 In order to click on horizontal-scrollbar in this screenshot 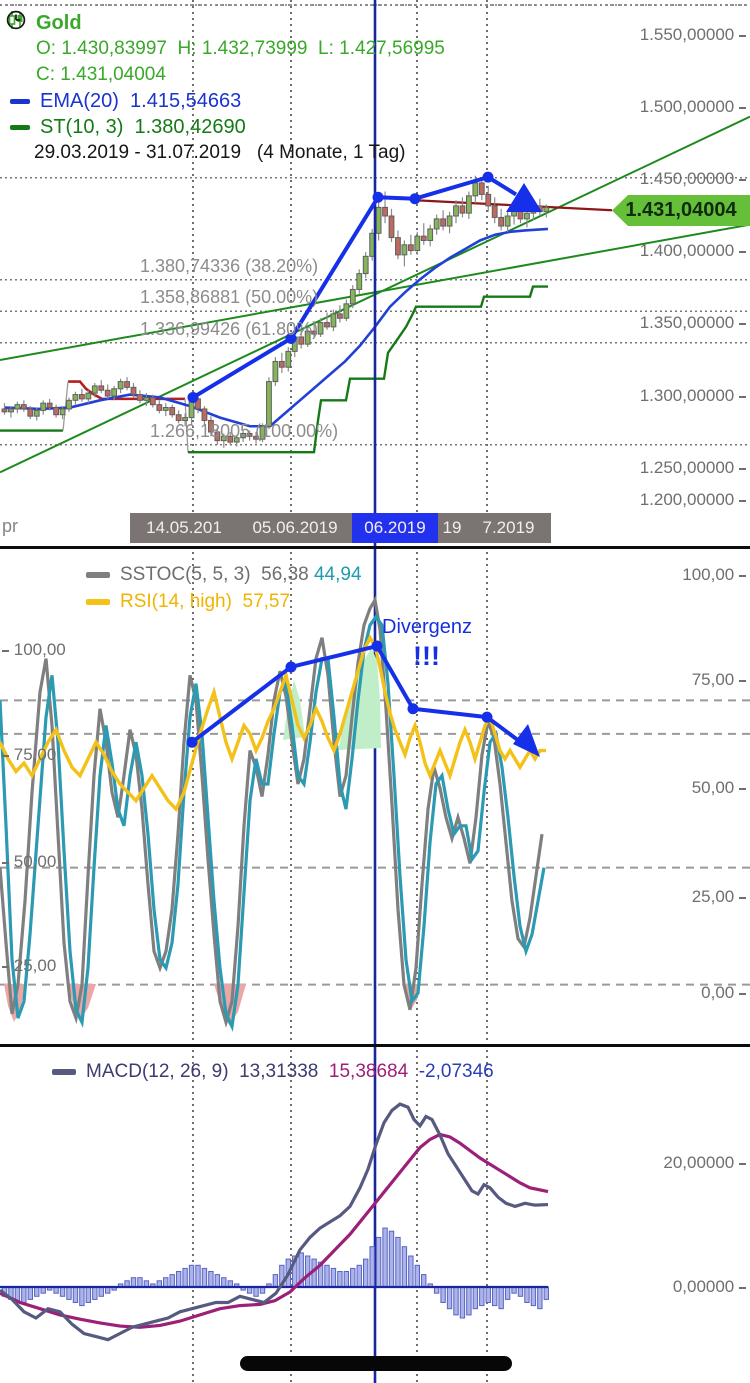, I will do `click(376, 1363)`.